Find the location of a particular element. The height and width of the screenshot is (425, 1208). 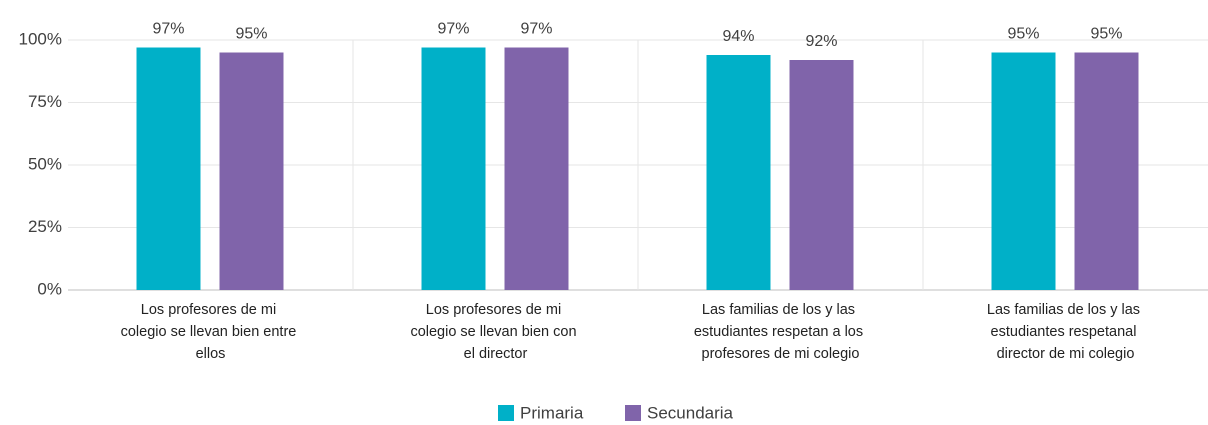

y-tick-label: 25% is located at coordinates (45, 226).